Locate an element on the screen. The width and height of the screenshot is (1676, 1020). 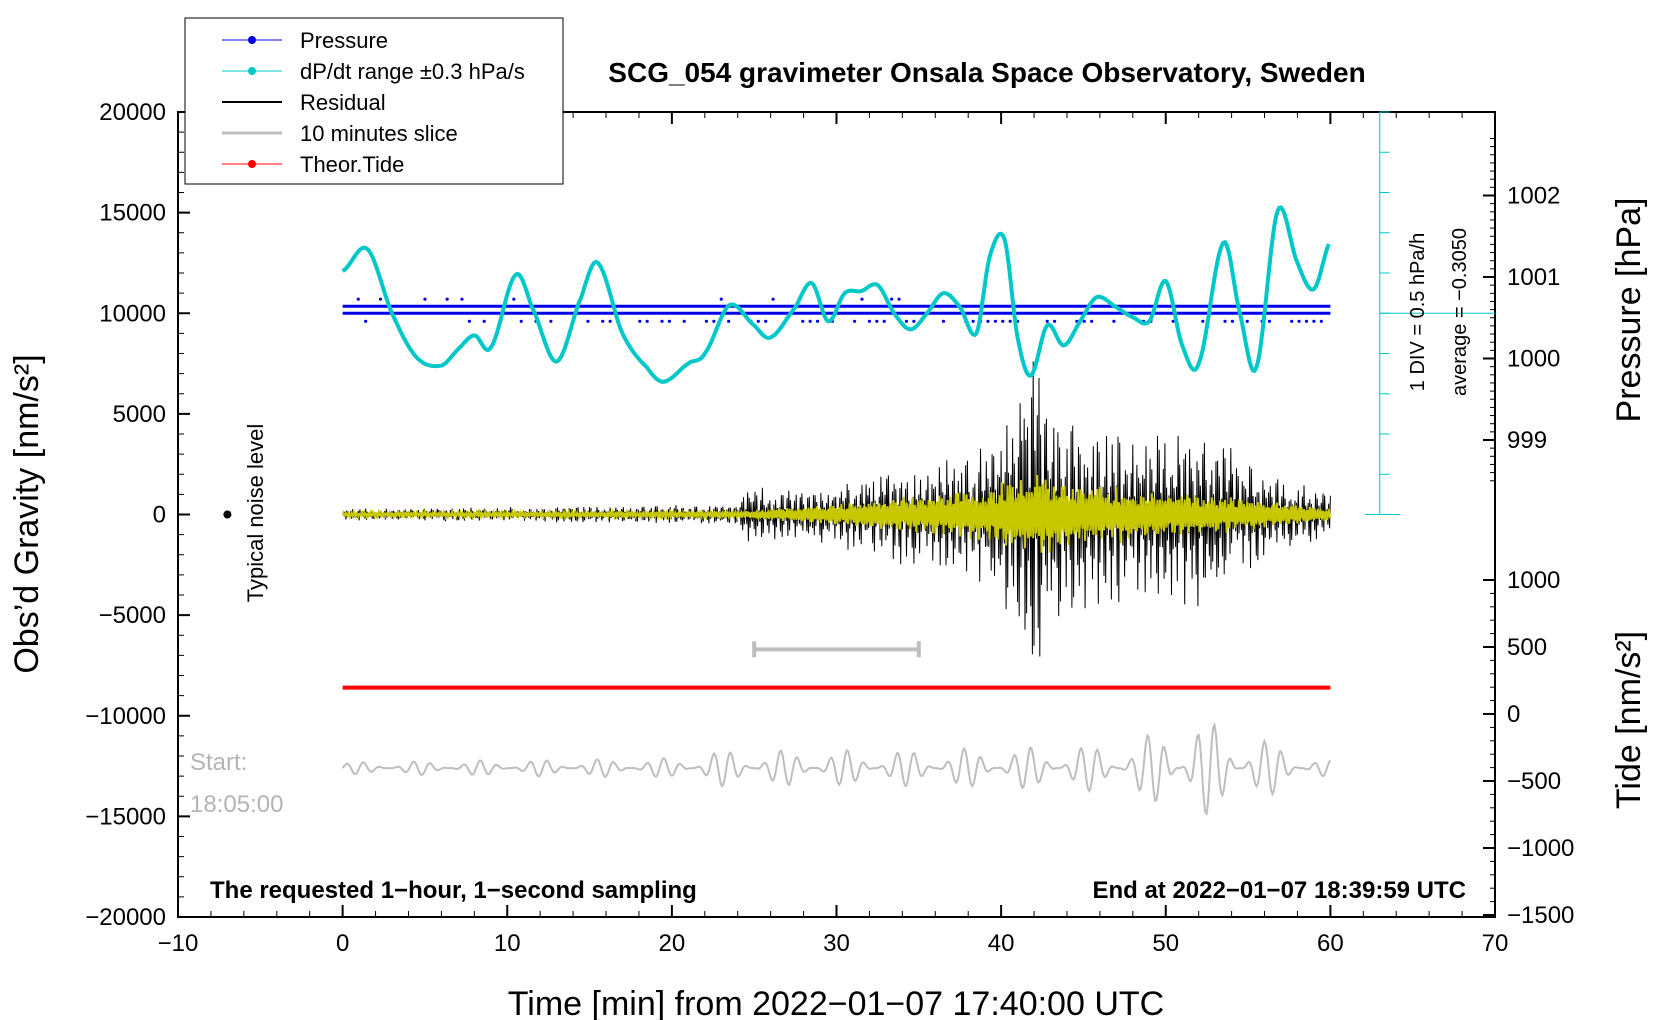
sampling-note: The requested 1−hour, 1−second sampling is located at coordinates (453, 890).